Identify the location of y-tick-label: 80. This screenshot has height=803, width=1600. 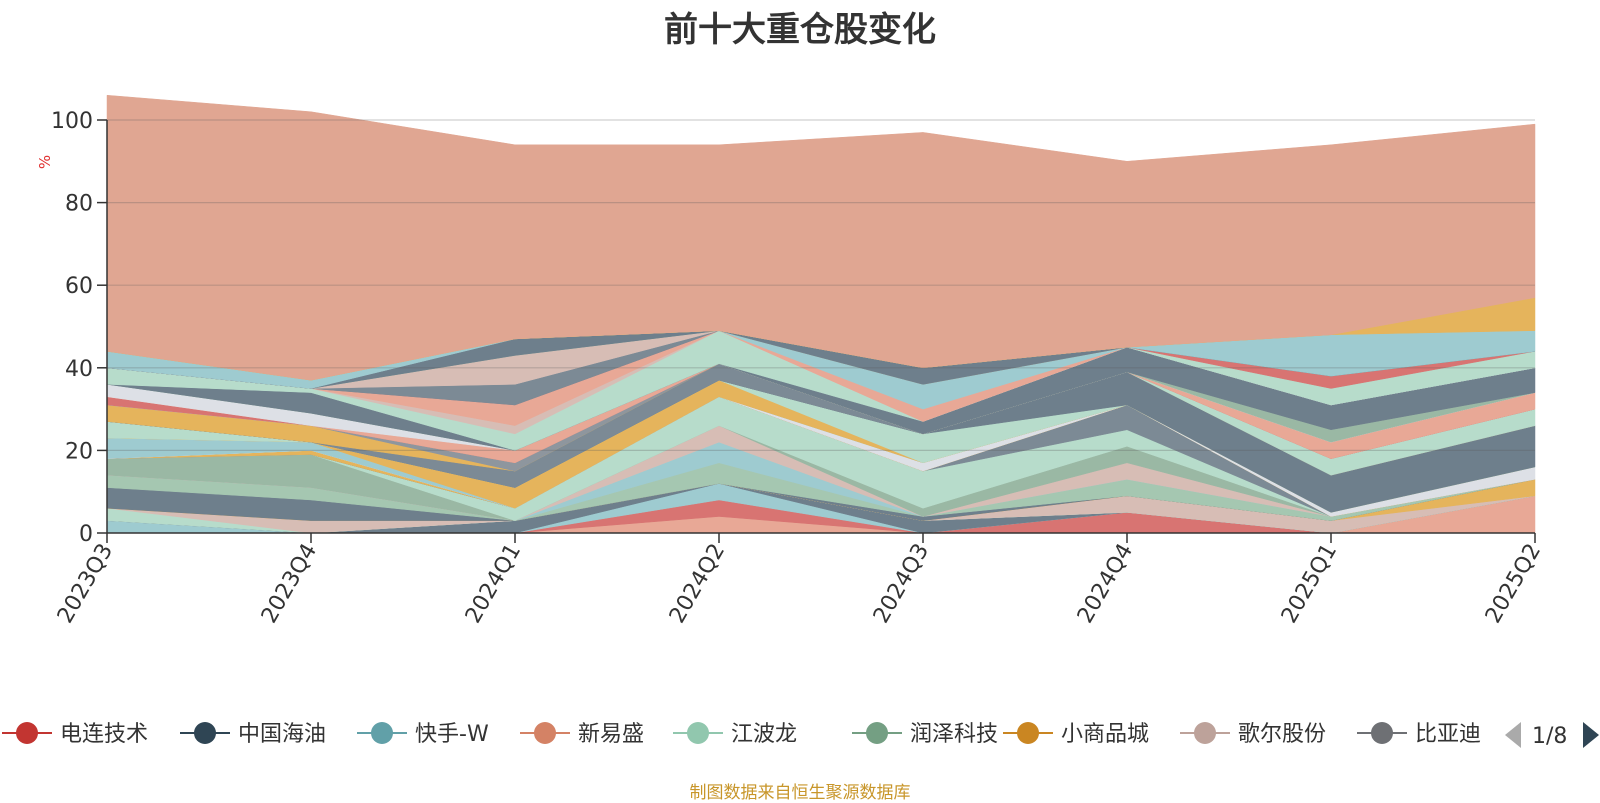
(79, 204).